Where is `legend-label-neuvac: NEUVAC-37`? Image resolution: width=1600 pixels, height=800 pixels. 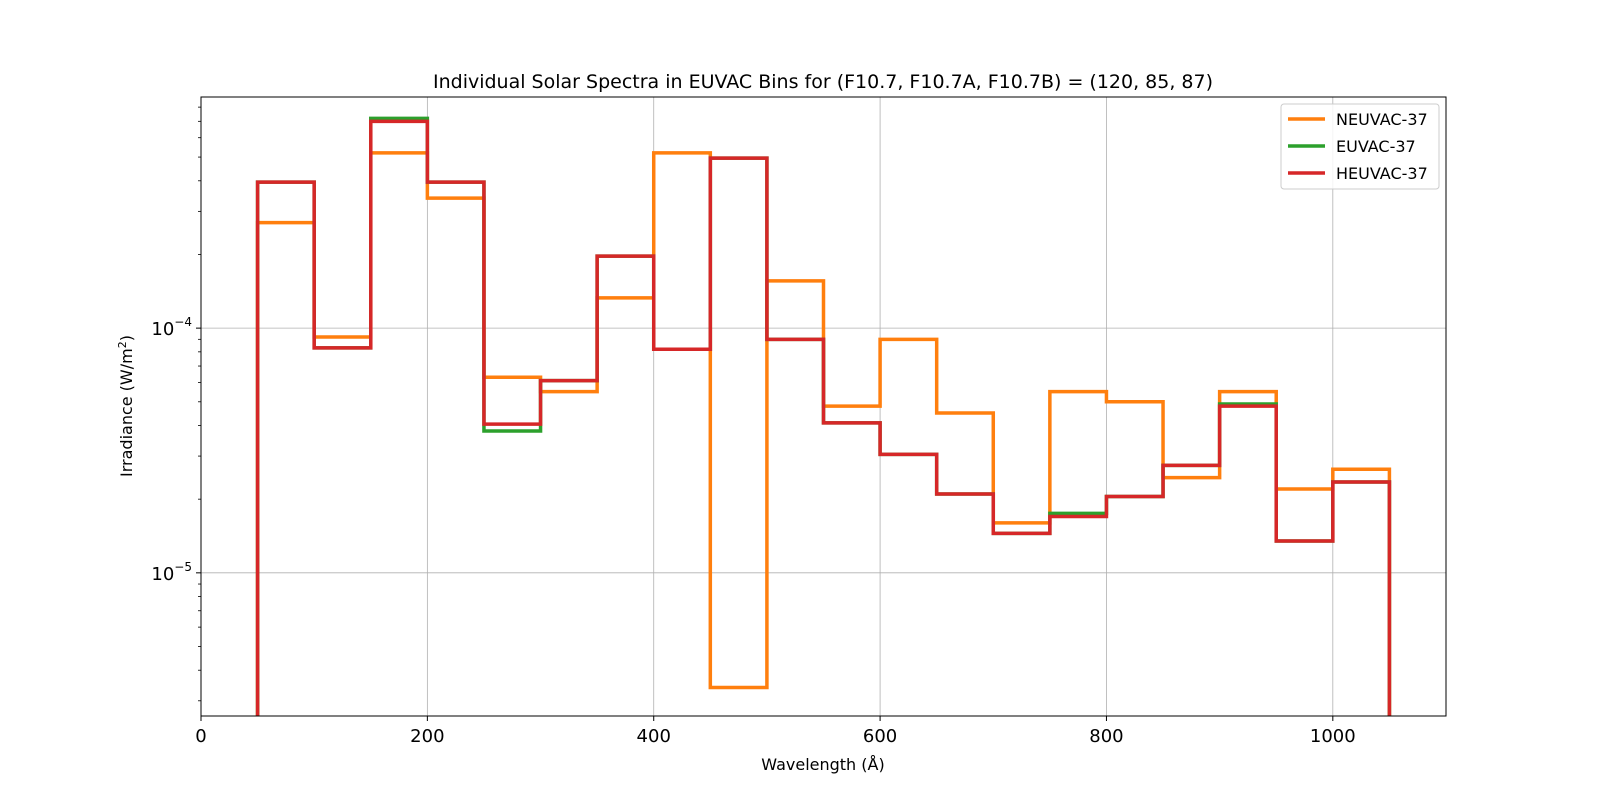
legend-label-neuvac: NEUVAC-37 is located at coordinates (1382, 119).